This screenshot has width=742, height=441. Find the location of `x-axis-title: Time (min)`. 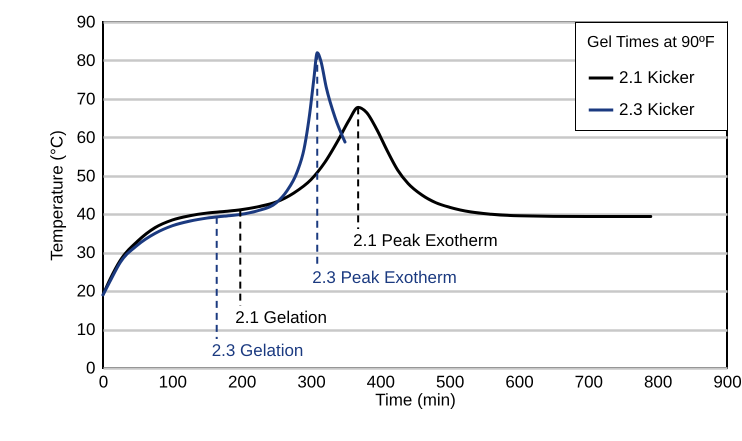

x-axis-title: Time (min) is located at coordinates (415, 400).